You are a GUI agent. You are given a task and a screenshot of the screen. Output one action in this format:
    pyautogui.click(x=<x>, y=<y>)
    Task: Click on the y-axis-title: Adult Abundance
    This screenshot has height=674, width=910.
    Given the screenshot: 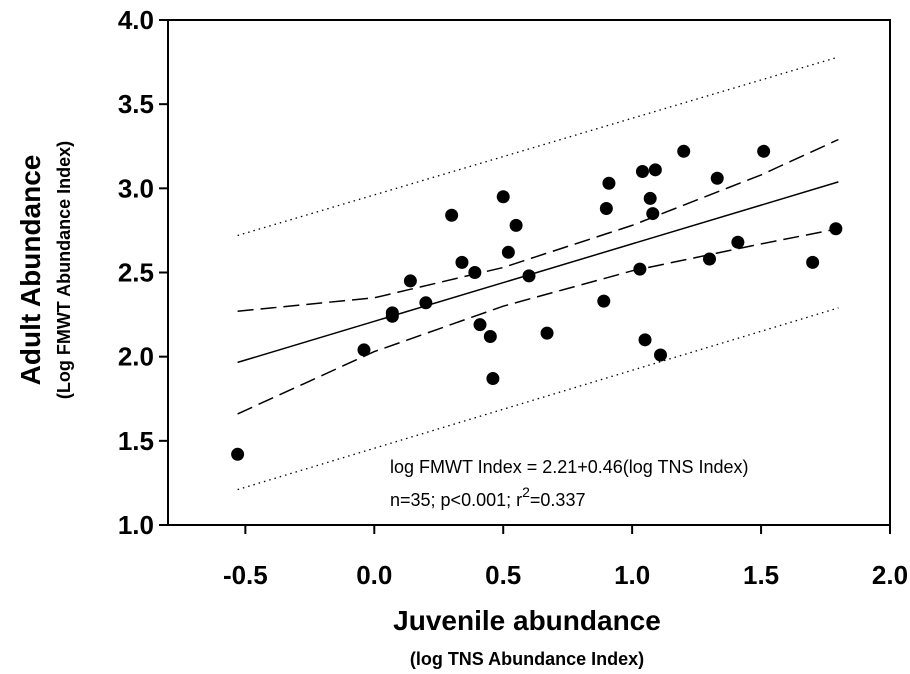 What is the action you would take?
    pyautogui.click(x=30, y=270)
    